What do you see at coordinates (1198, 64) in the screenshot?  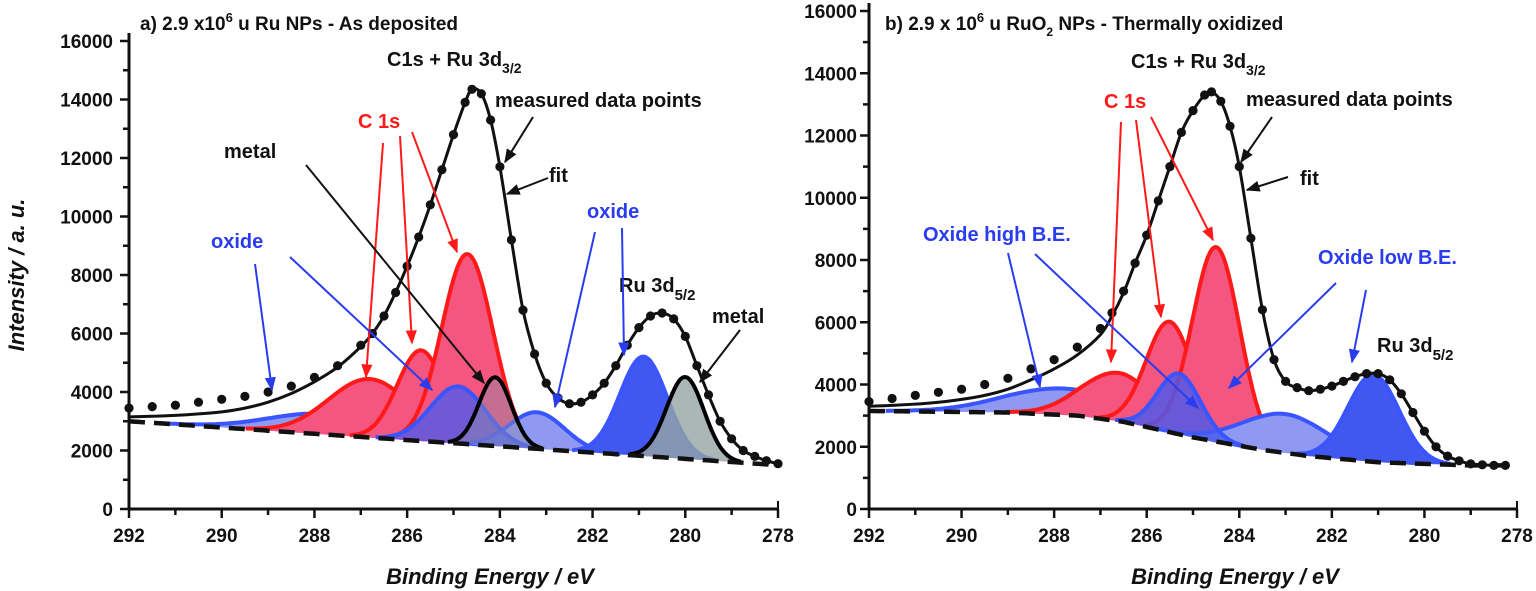 I see `panel-b-label-c1s-ru3d32: C1s + Ru 3d3/2` at bounding box center [1198, 64].